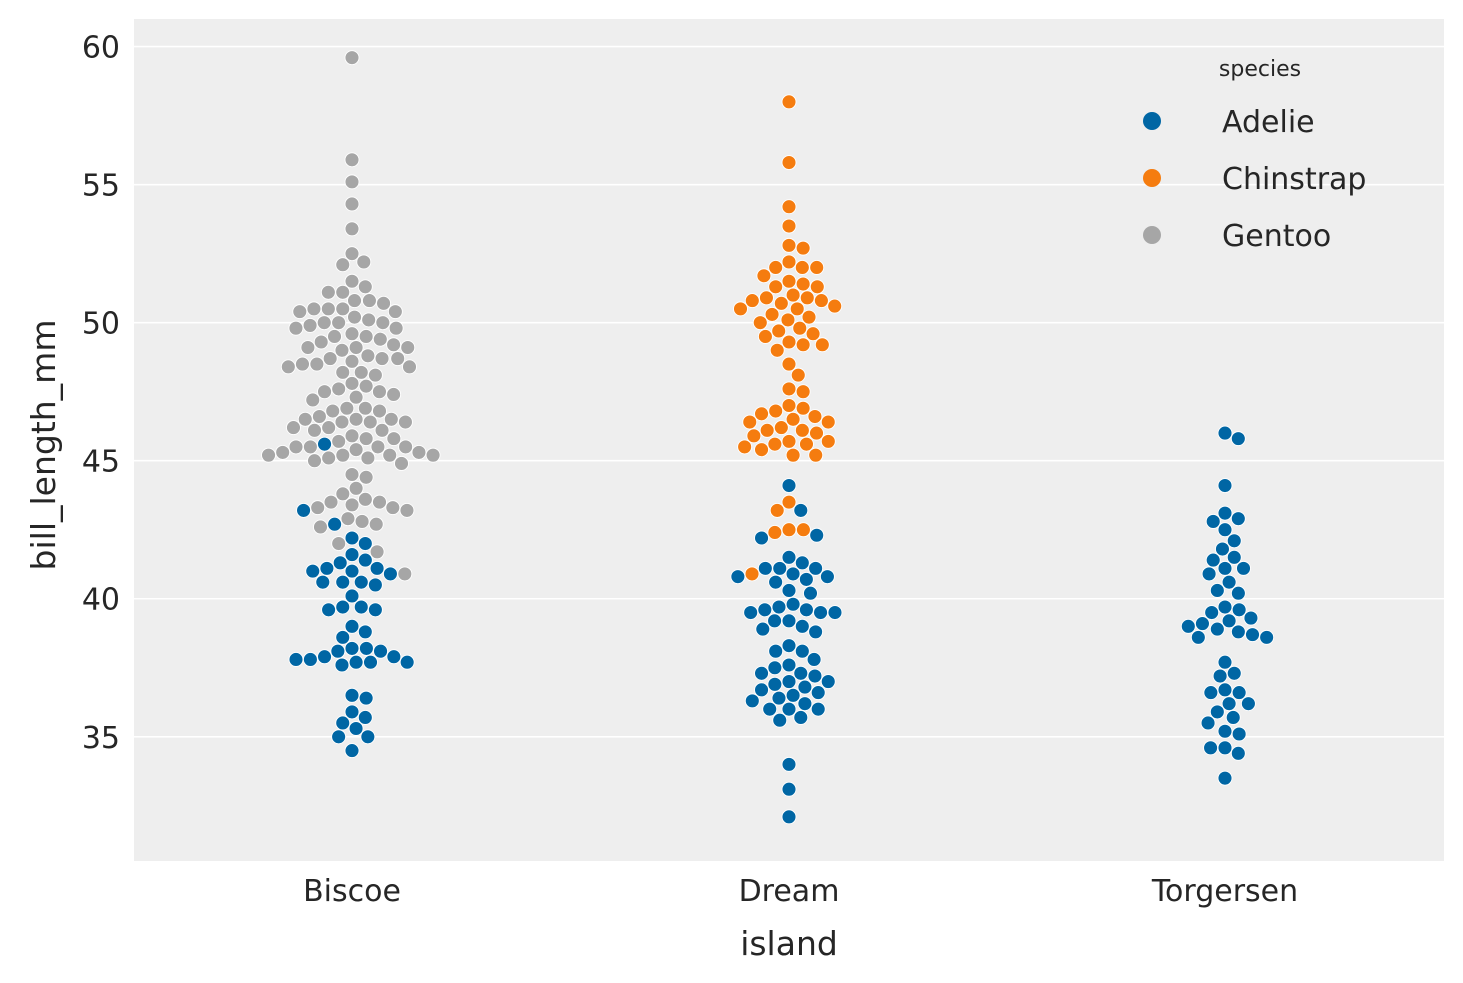 The image size is (1463, 983). What do you see at coordinates (101, 186) in the screenshot?
I see `y-tick-label: 55` at bounding box center [101, 186].